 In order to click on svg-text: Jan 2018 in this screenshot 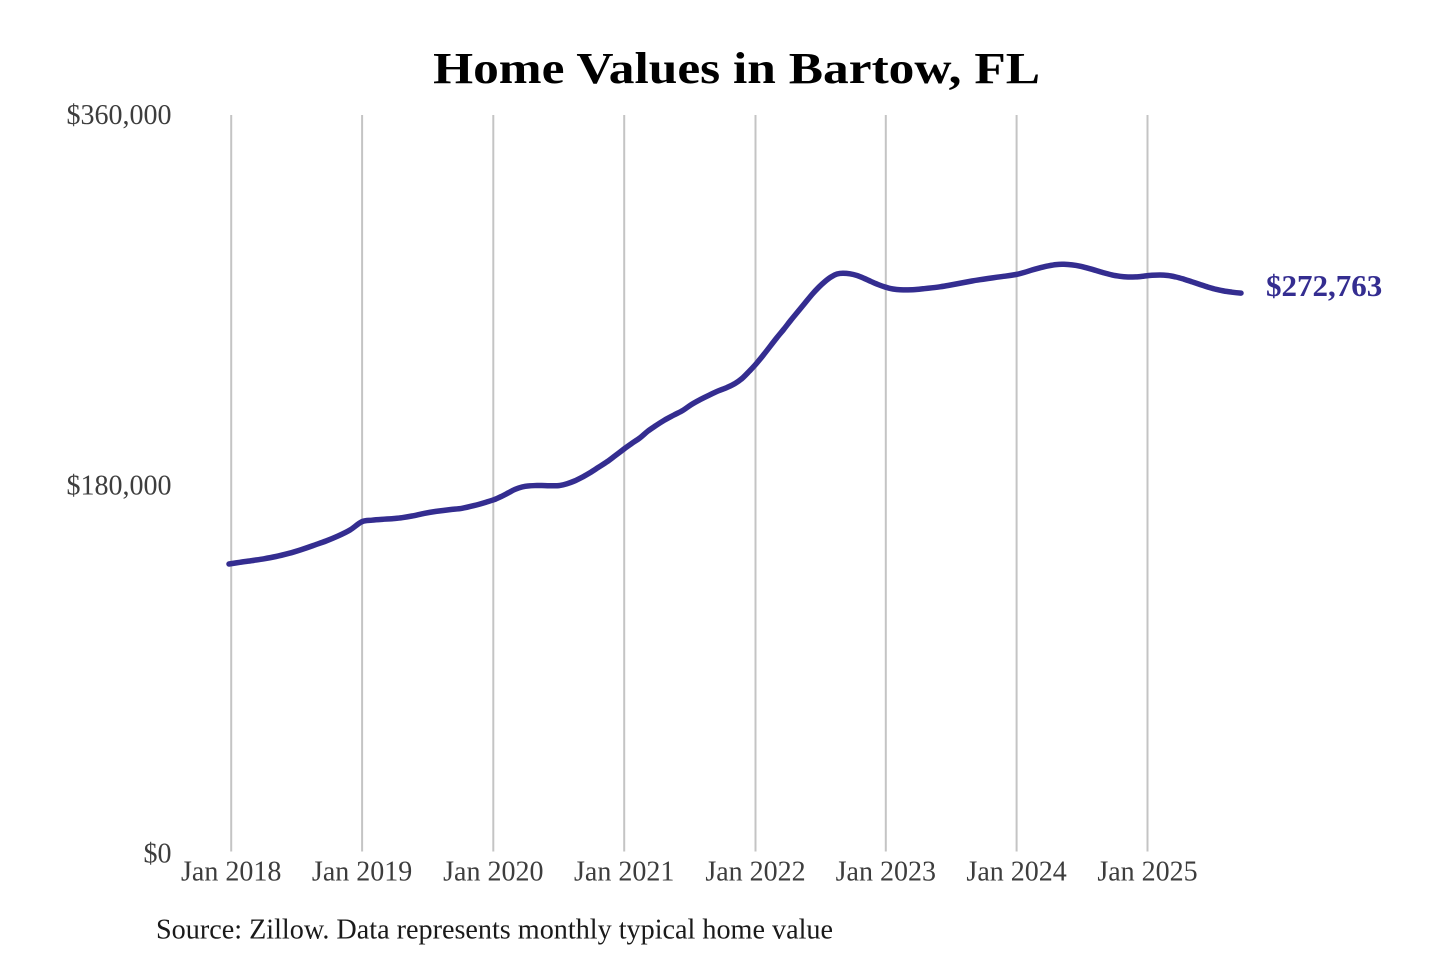, I will do `click(231, 872)`.